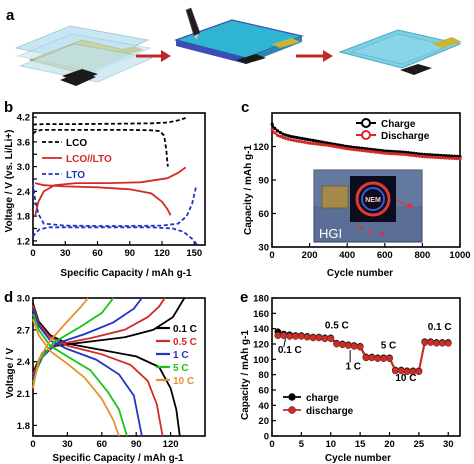 This screenshot has width=474, height=464. Describe the element at coordinates (398, 124) in the screenshot. I see `legend-label: Charge` at that location.